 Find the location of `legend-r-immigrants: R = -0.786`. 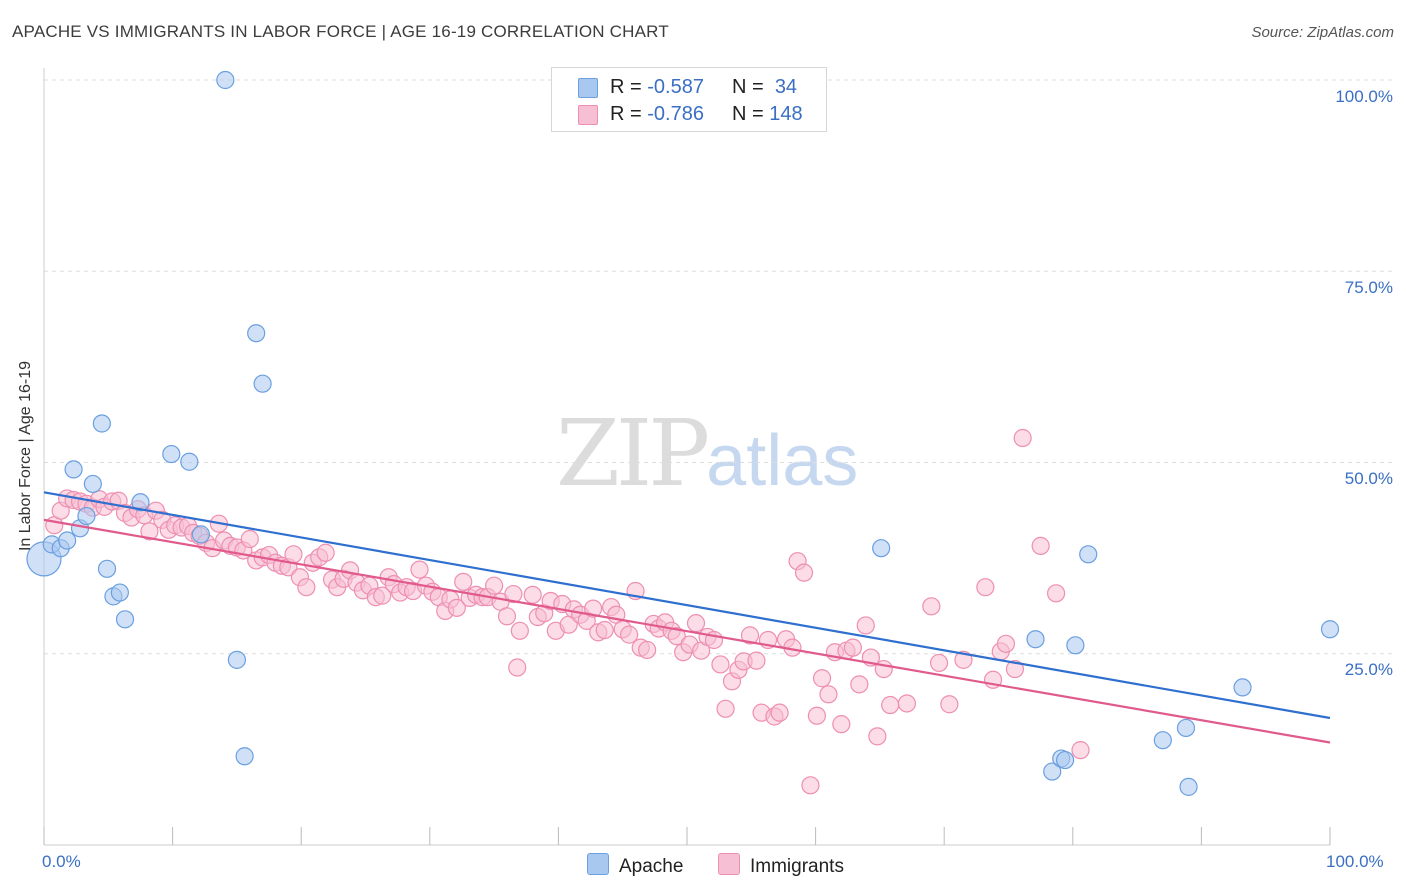

legend-r-immigrants: R = -0.786 is located at coordinates (657, 114).